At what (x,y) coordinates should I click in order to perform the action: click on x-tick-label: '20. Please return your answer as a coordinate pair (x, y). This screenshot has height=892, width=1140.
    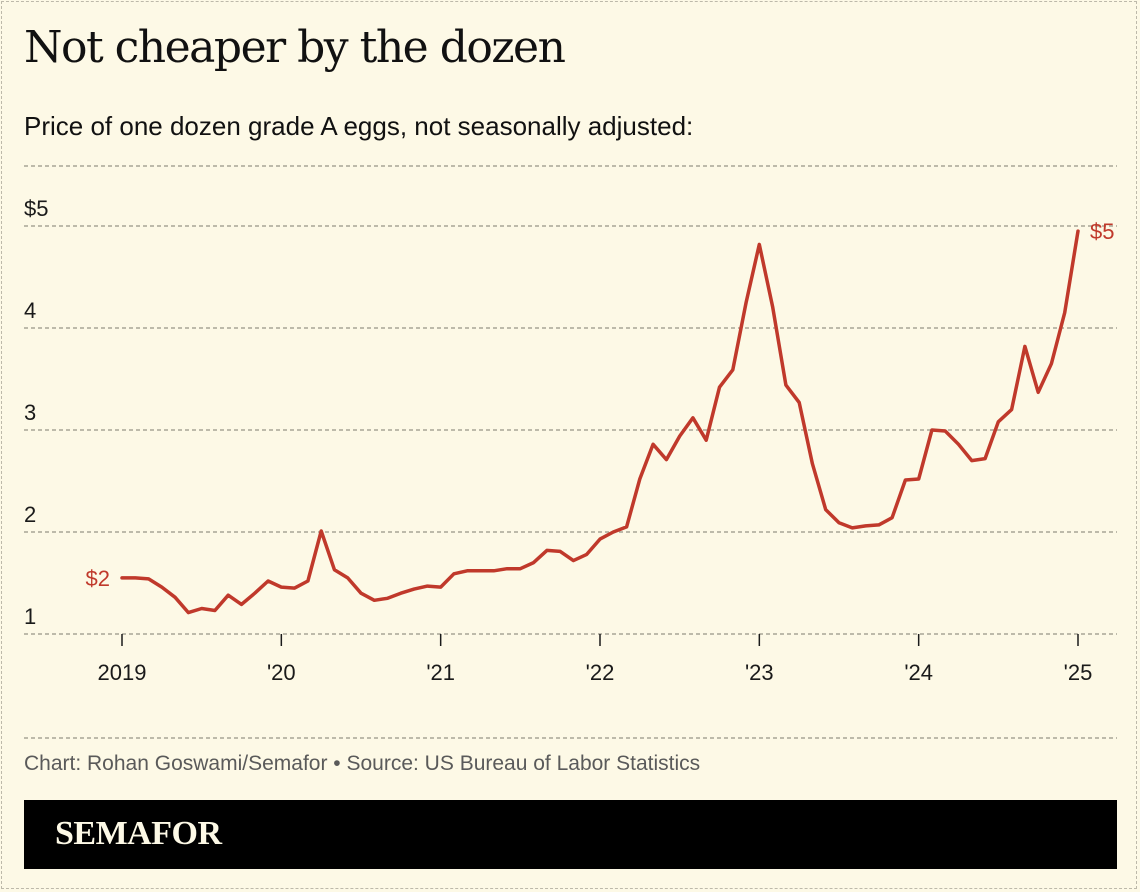
    Looking at the image, I should click on (281, 672).